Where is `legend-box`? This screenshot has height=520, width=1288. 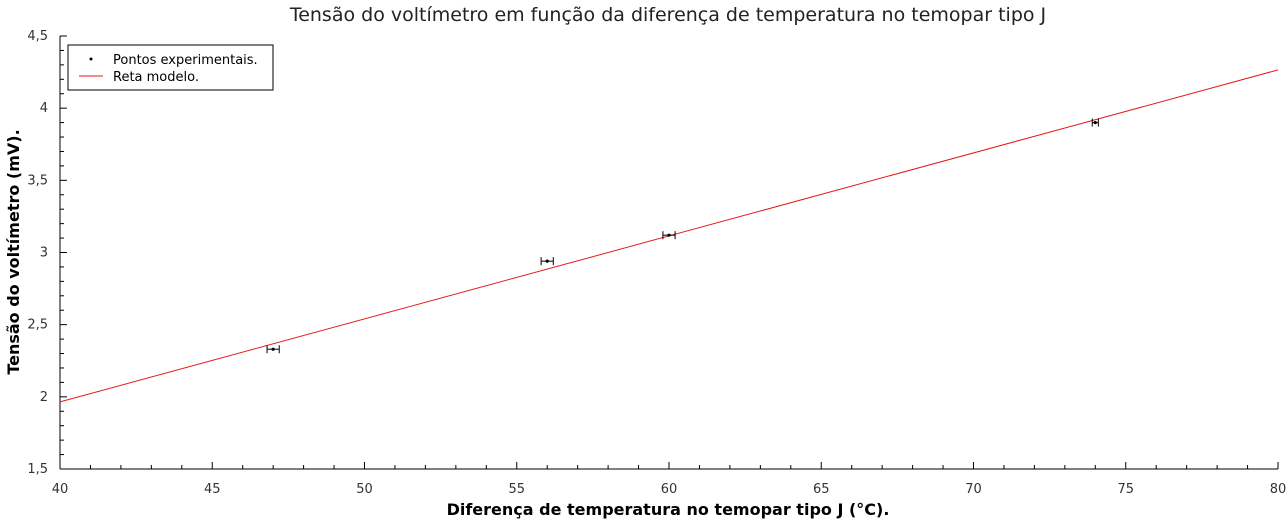 legend-box is located at coordinates (170, 67).